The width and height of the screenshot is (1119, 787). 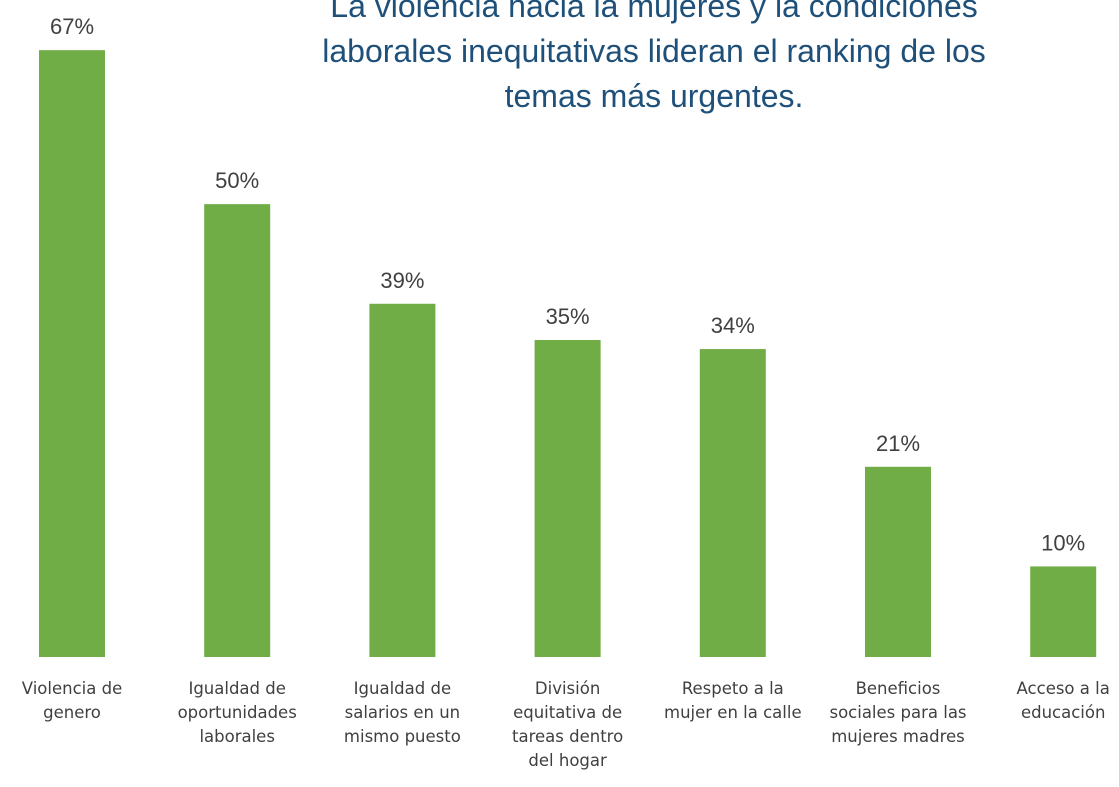 What do you see at coordinates (237, 712) in the screenshot?
I see `x-tick-label: Igualdad de oportunidades laborales` at bounding box center [237, 712].